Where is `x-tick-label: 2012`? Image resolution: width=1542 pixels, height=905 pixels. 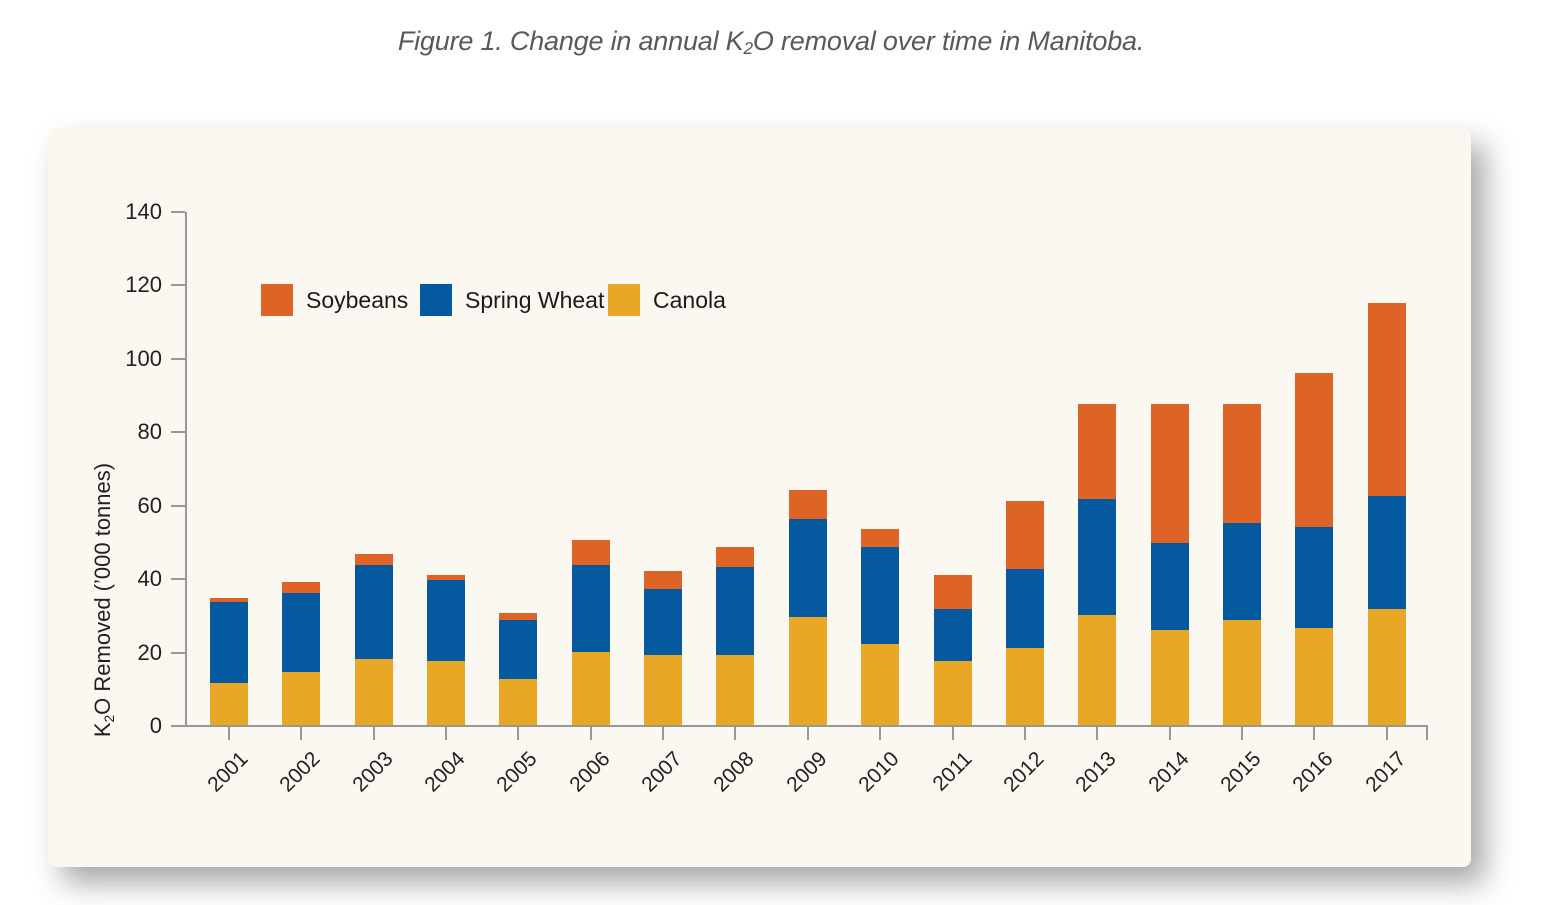 x-tick-label: 2012 is located at coordinates (1024, 772).